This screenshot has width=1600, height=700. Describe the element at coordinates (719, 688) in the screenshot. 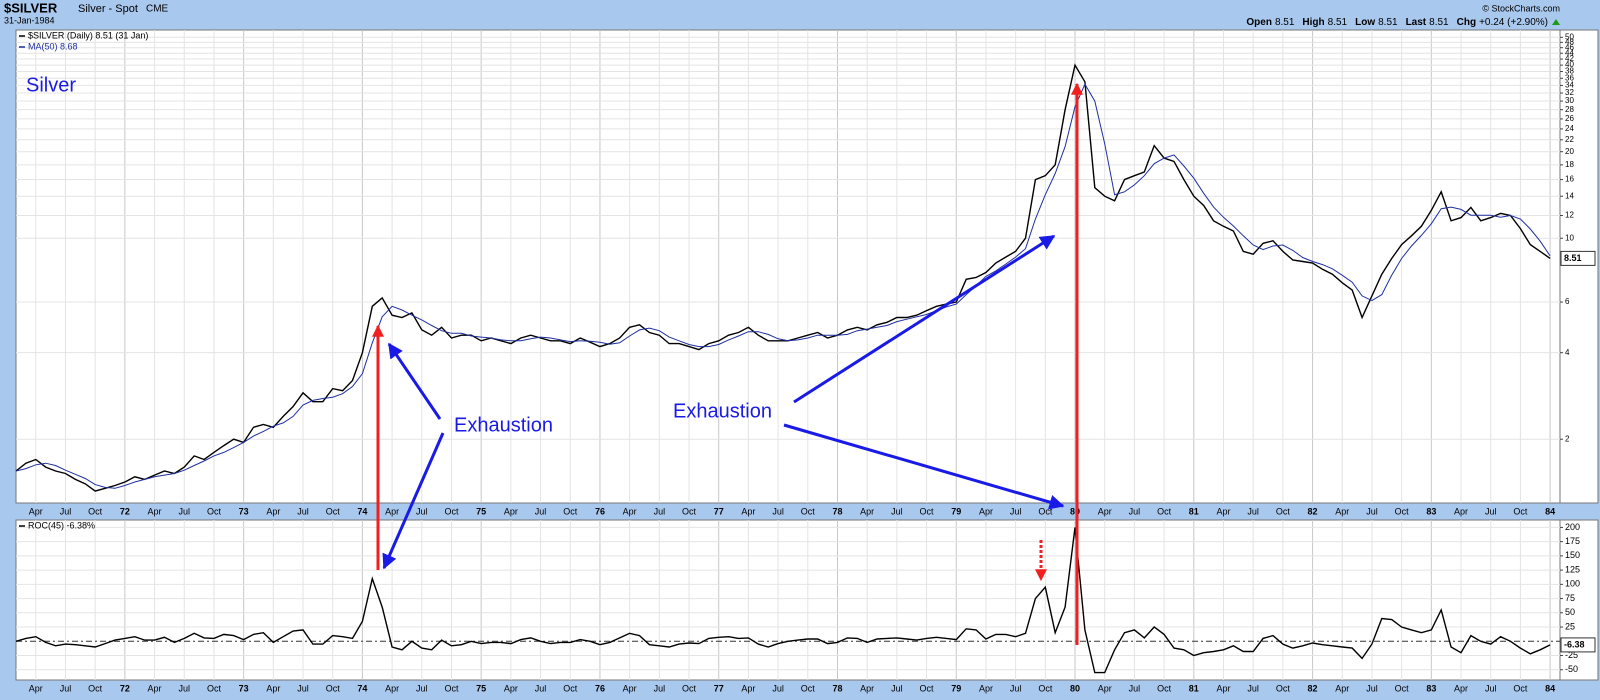

I see `x-tick-label: 77` at that location.